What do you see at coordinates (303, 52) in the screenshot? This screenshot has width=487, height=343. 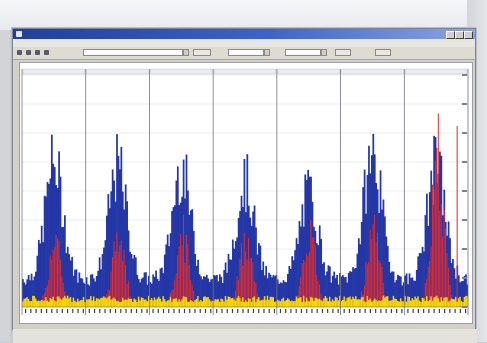 I see `end-date-field` at bounding box center [303, 52].